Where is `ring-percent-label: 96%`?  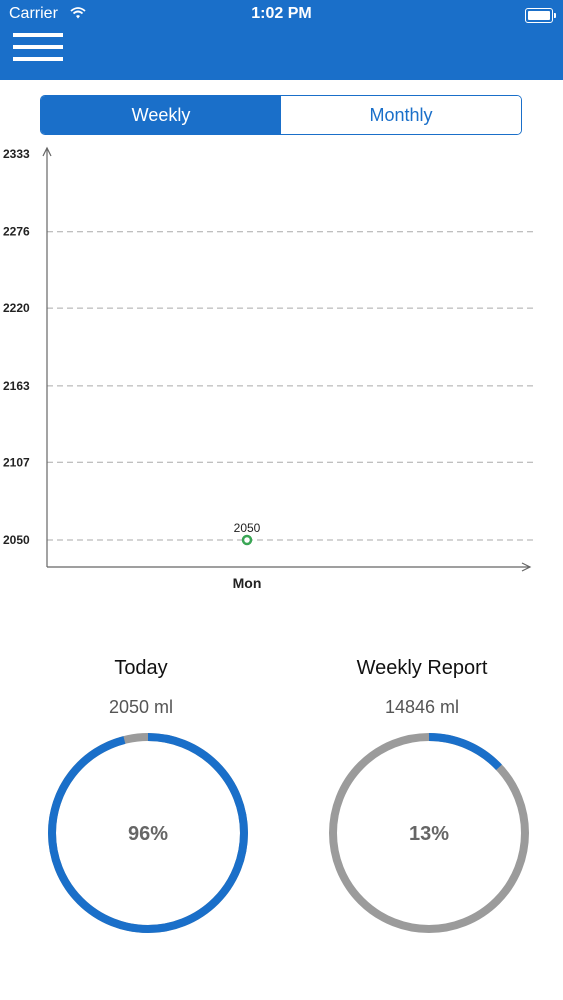
ring-percent-label: 96% is located at coordinates (148, 834).